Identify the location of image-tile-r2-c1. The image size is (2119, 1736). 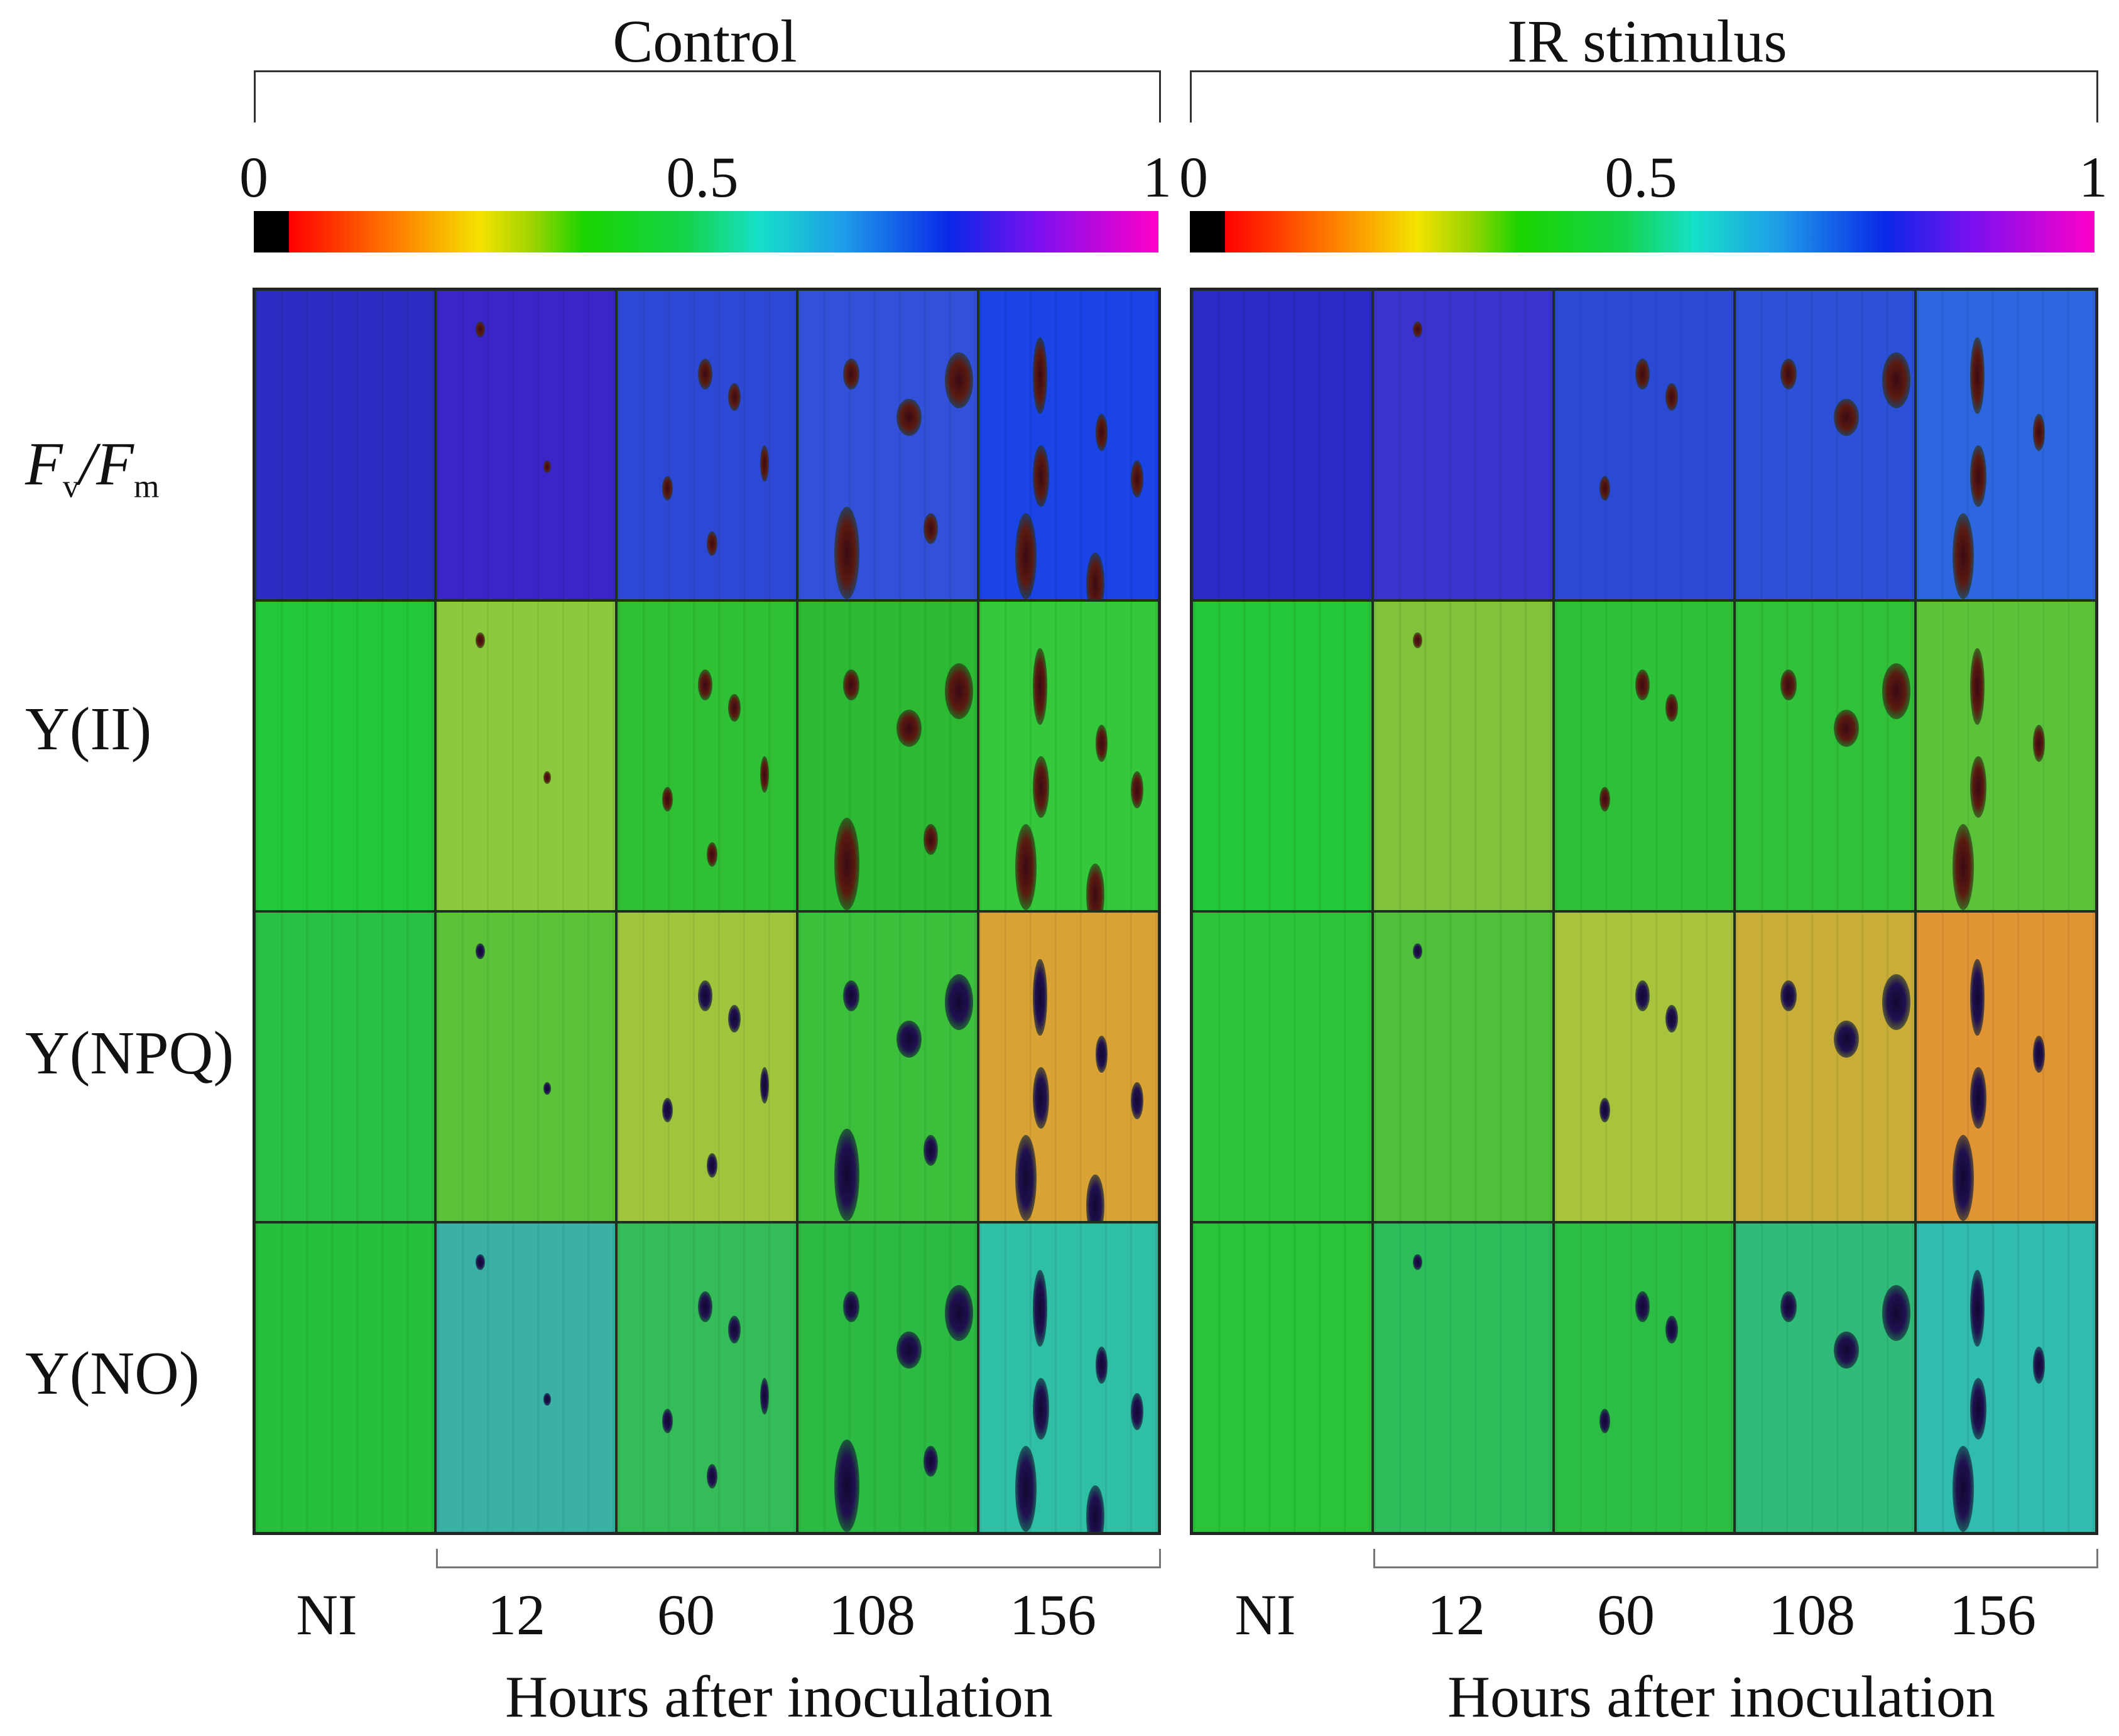
(525, 1066).